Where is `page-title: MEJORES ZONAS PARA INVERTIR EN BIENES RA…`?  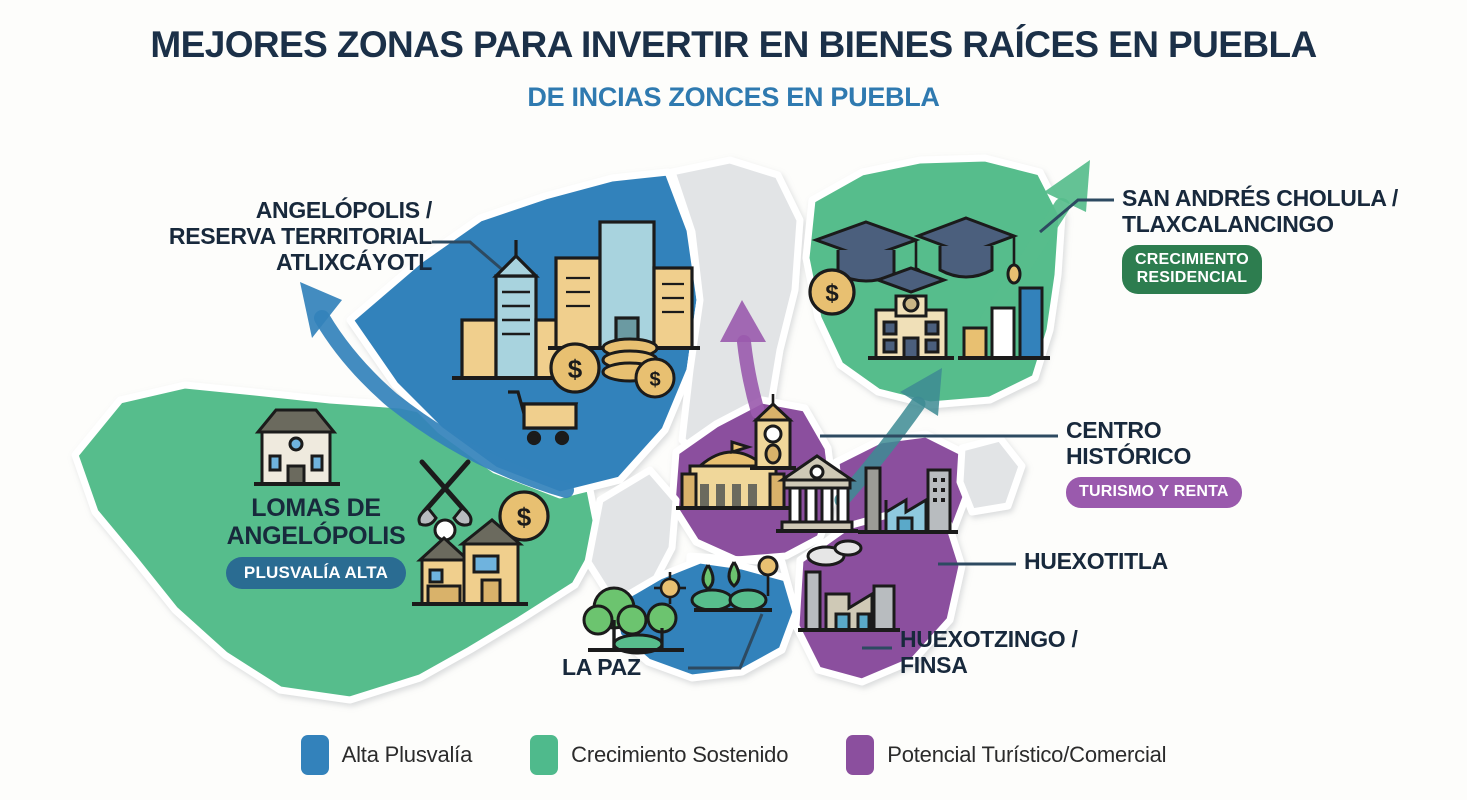 page-title: MEJORES ZONAS PARA INVERTIR EN BIENES RA… is located at coordinates (733, 44).